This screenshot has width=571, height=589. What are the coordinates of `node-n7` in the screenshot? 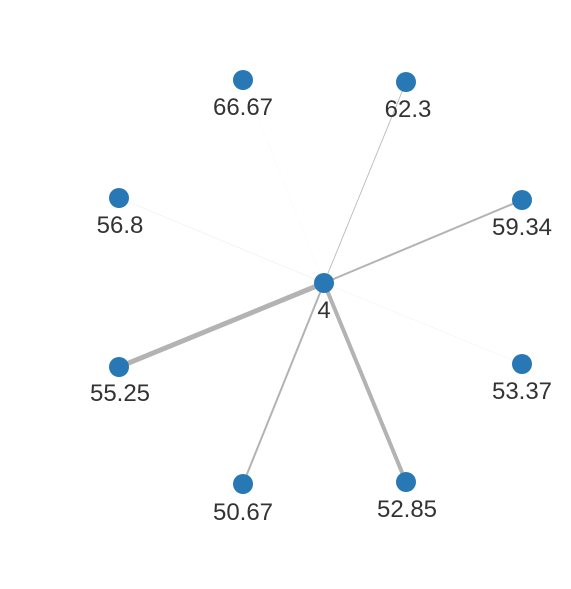 It's located at (243, 484).